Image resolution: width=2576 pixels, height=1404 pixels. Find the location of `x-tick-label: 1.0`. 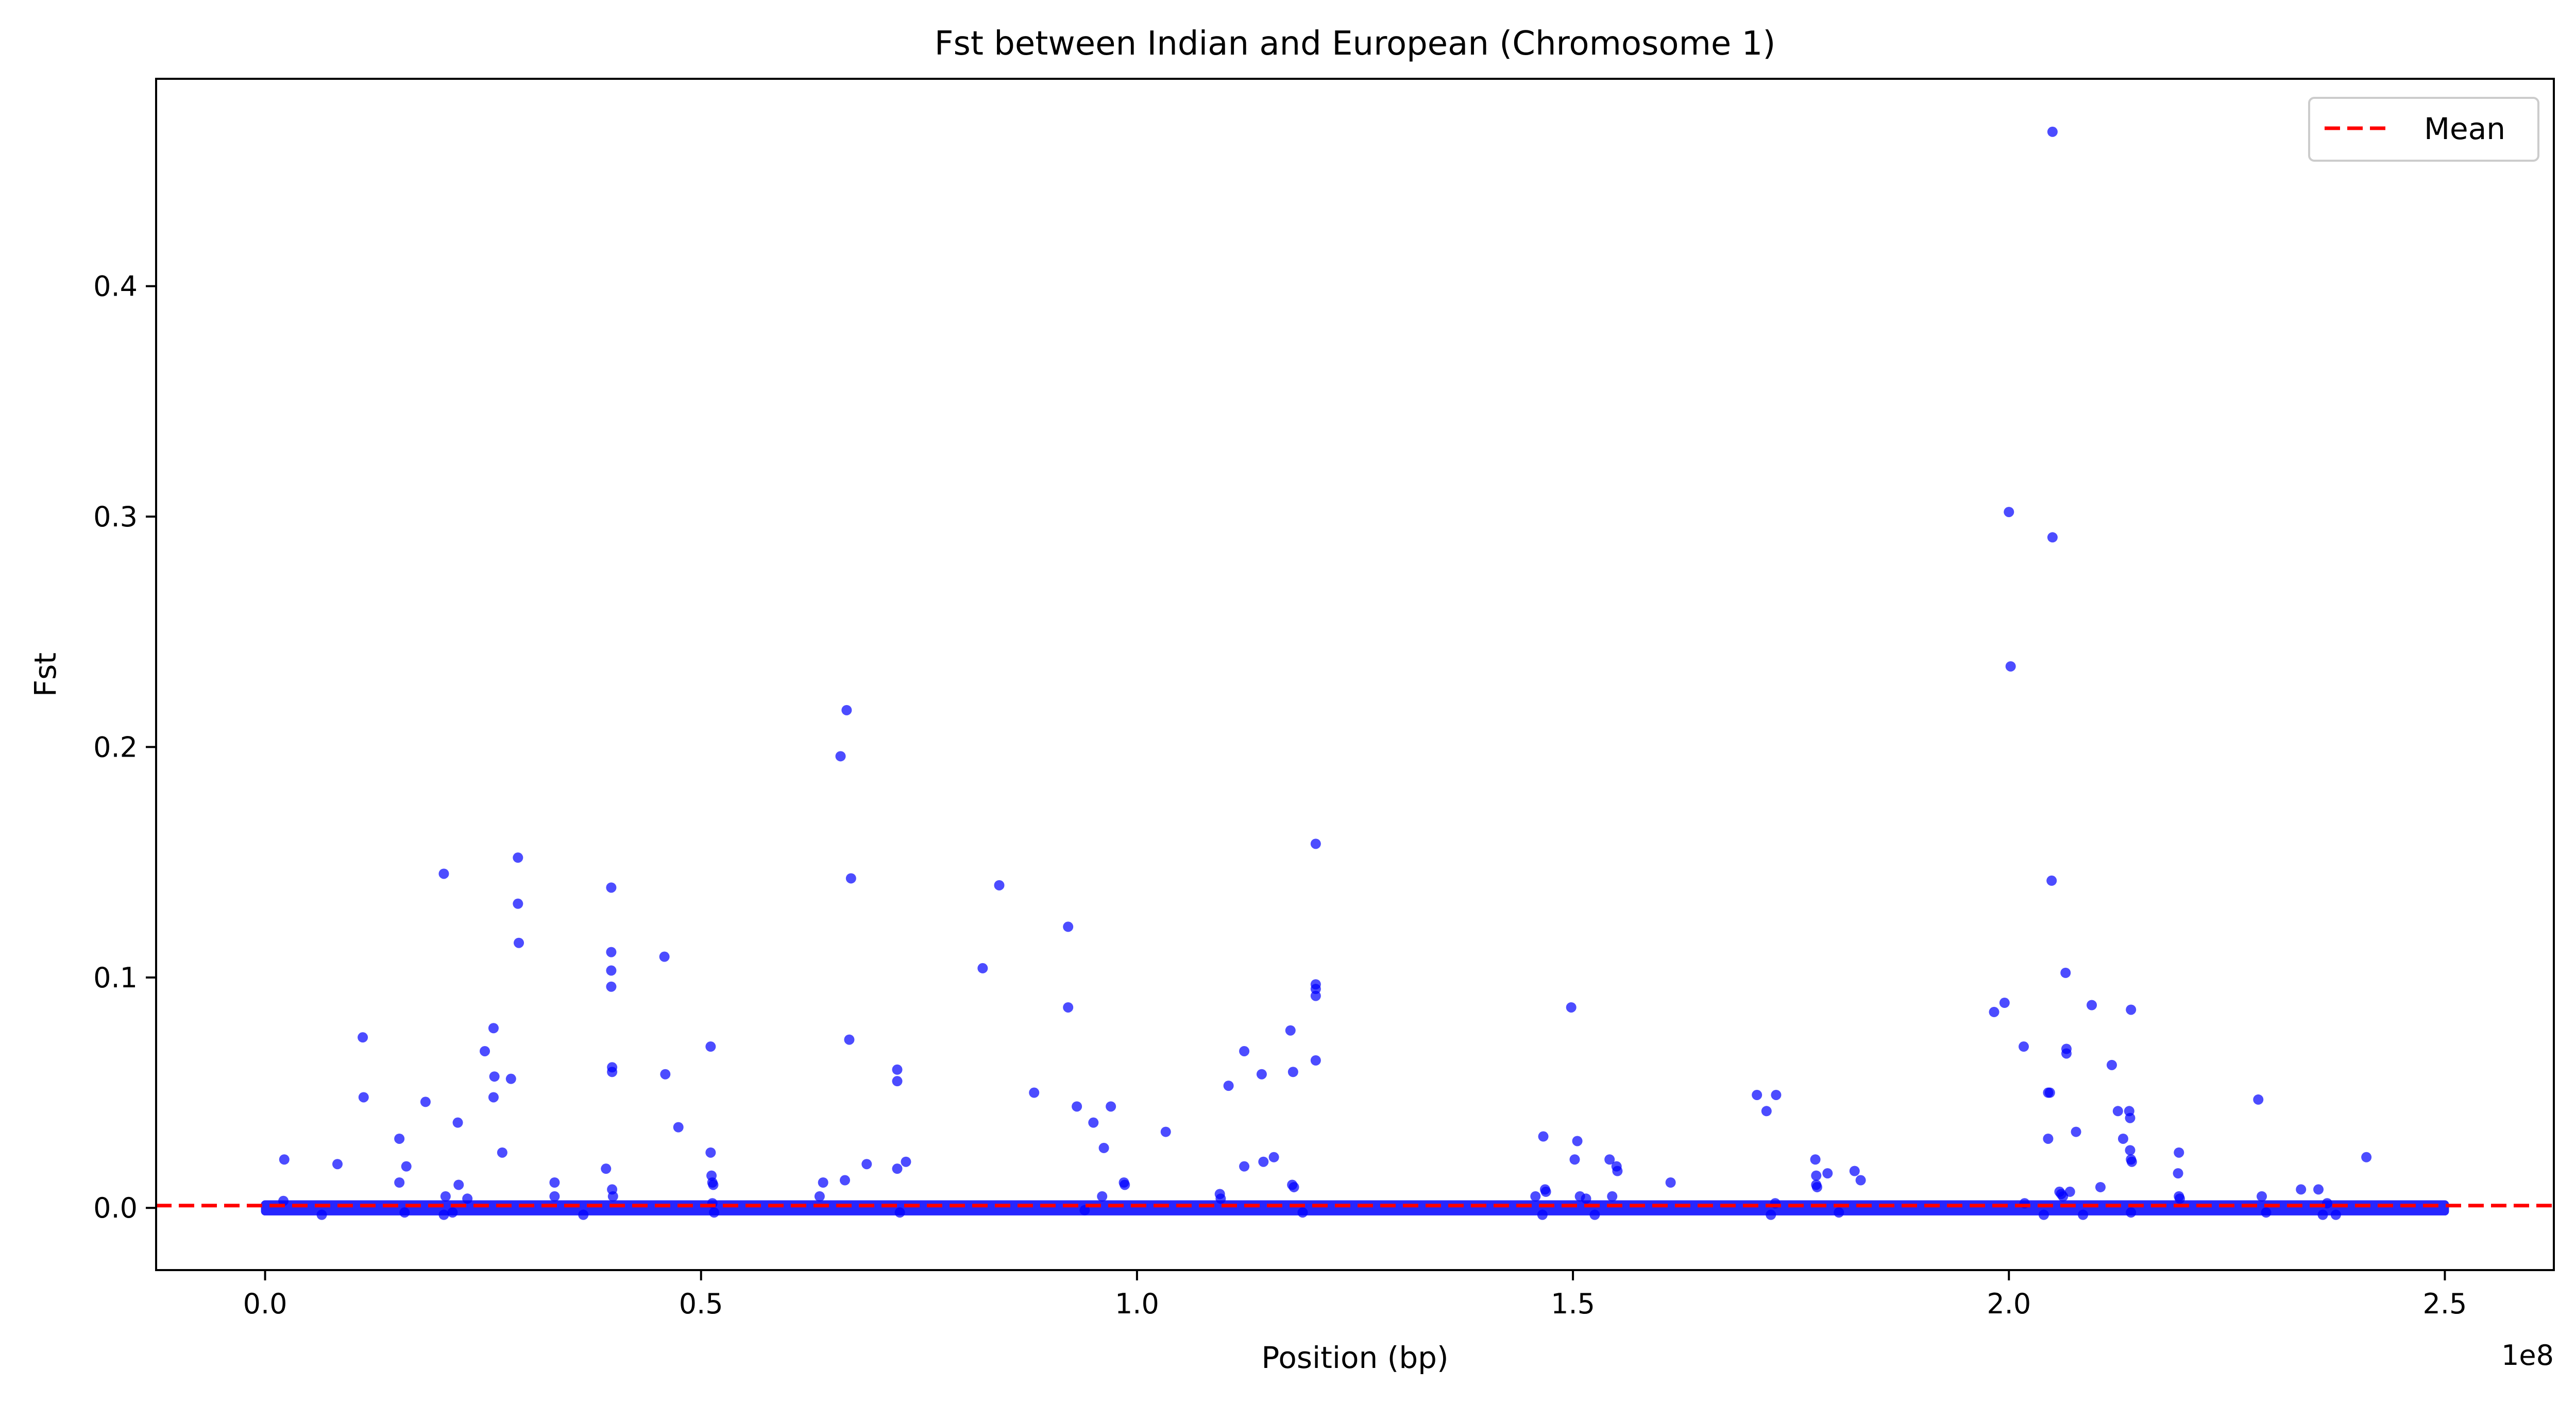

x-tick-label: 1.0 is located at coordinates (1137, 1304).